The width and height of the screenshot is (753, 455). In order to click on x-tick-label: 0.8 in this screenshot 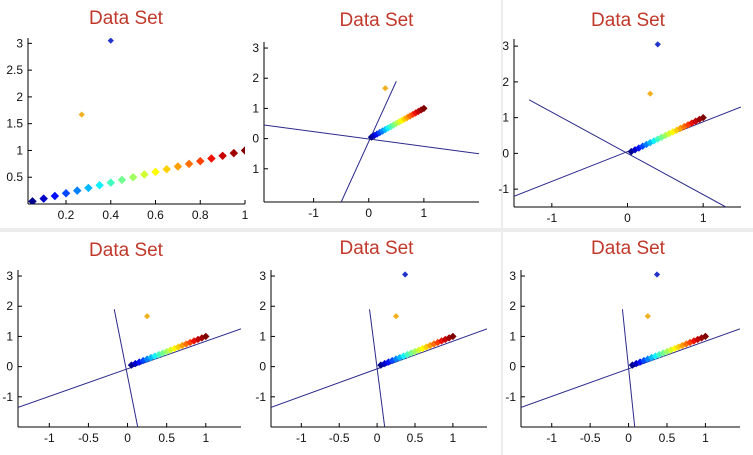, I will do `click(200, 215)`.